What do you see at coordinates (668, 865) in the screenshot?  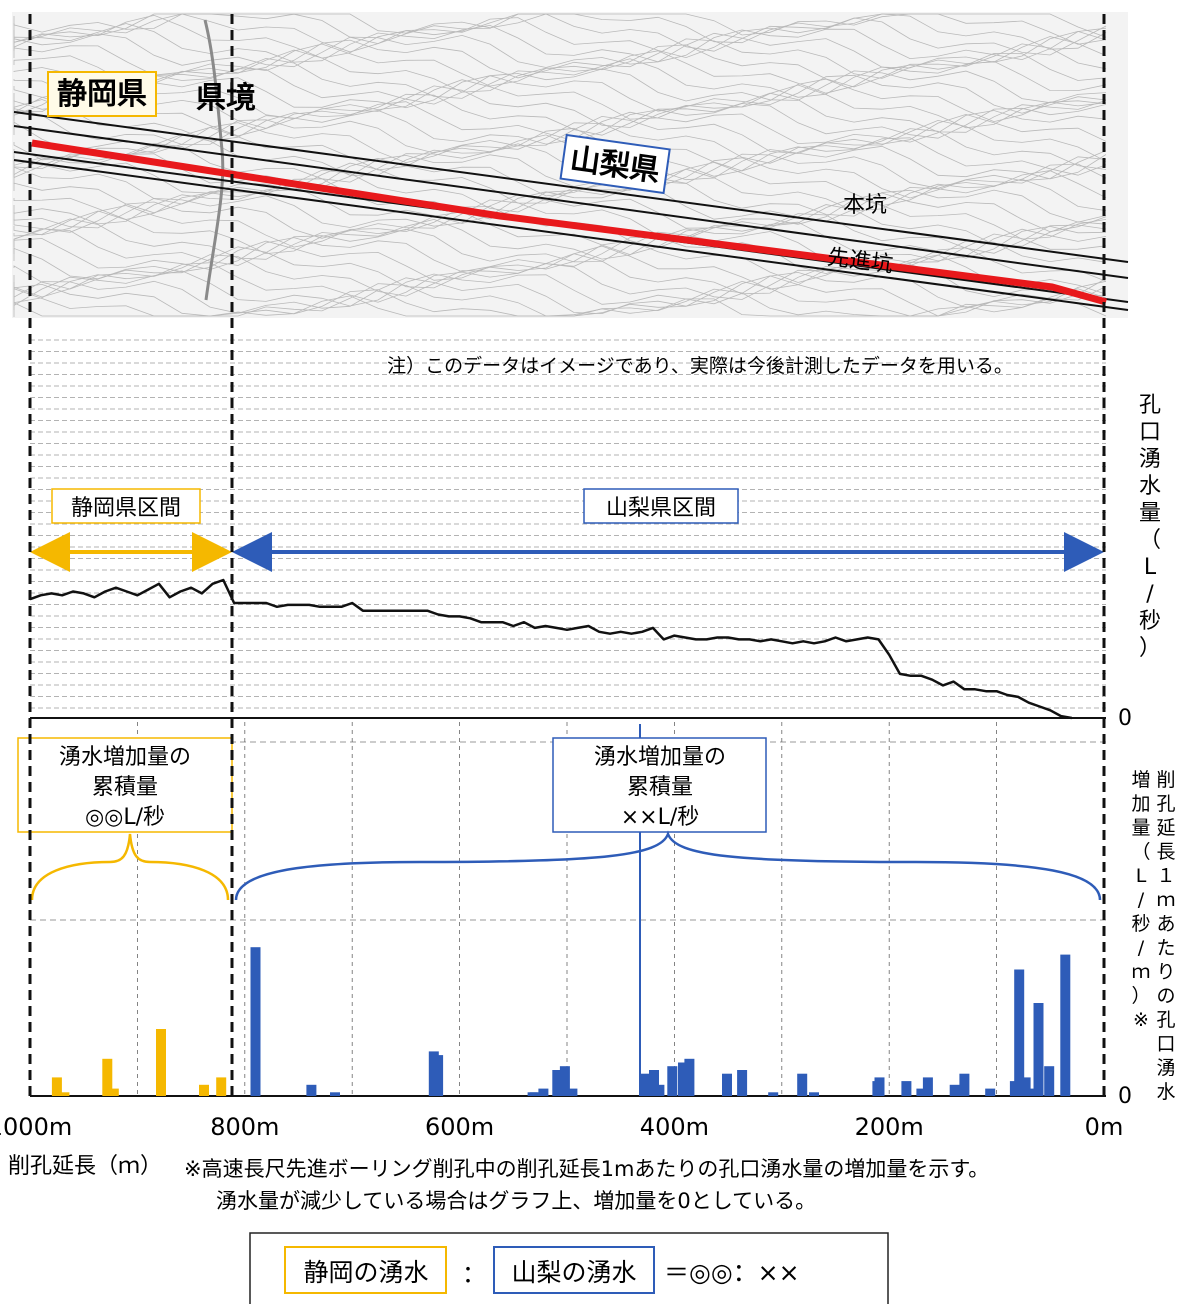 I see `yamanashi-brace` at bounding box center [668, 865].